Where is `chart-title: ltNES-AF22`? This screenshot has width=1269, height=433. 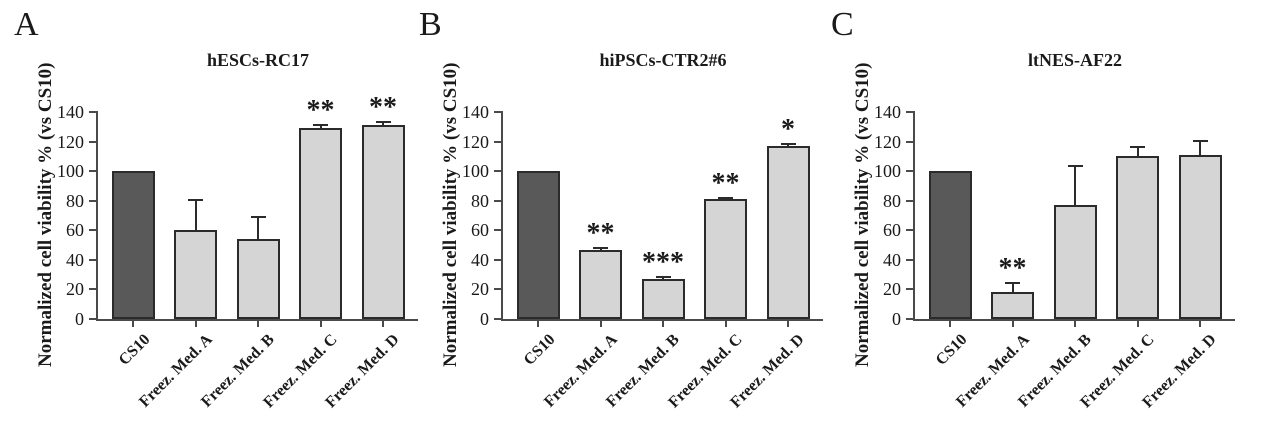 chart-title: ltNES-AF22 is located at coordinates (1075, 60).